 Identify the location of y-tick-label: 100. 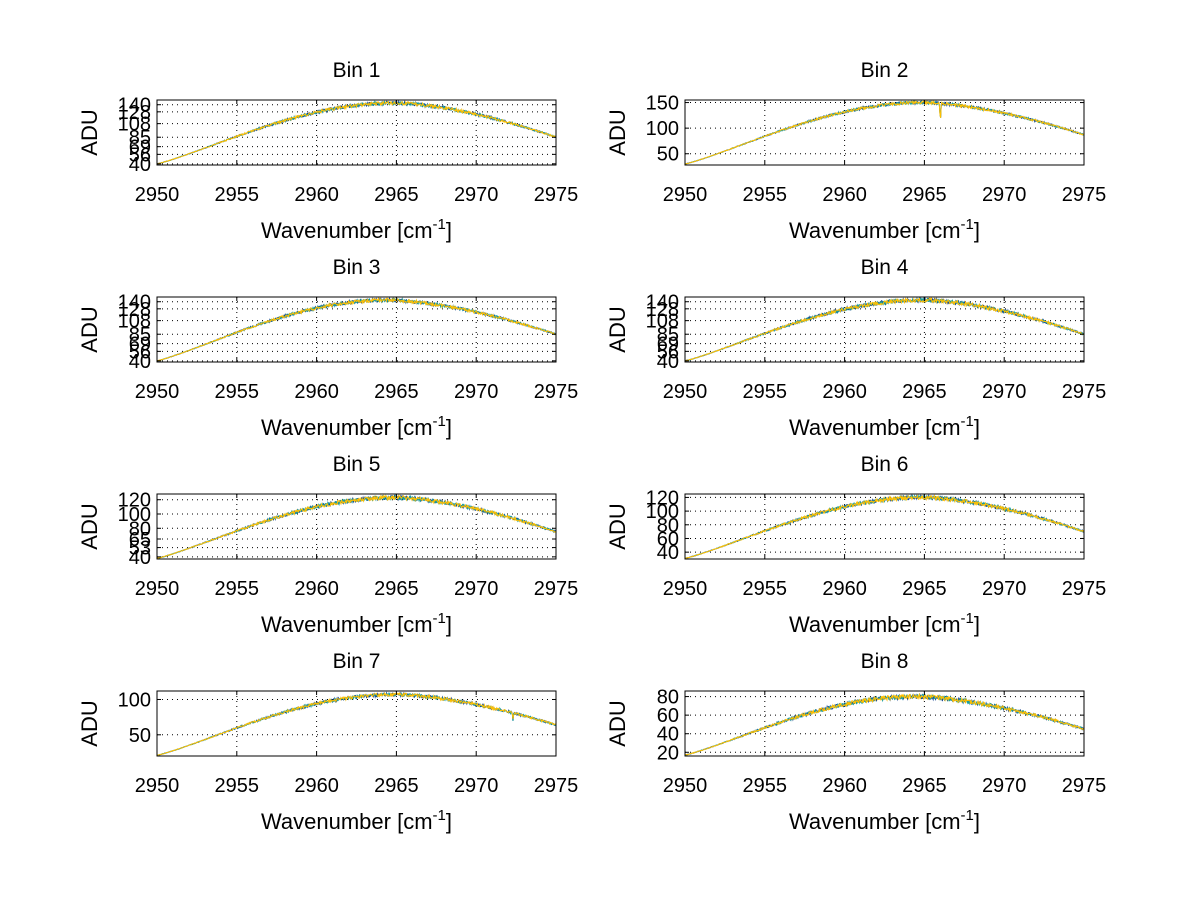
(662, 512).